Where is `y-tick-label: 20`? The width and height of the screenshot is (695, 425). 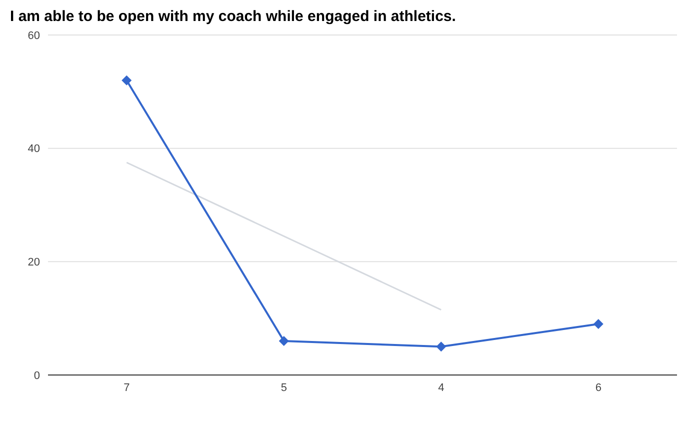
y-tick-label: 20 is located at coordinates (34, 262).